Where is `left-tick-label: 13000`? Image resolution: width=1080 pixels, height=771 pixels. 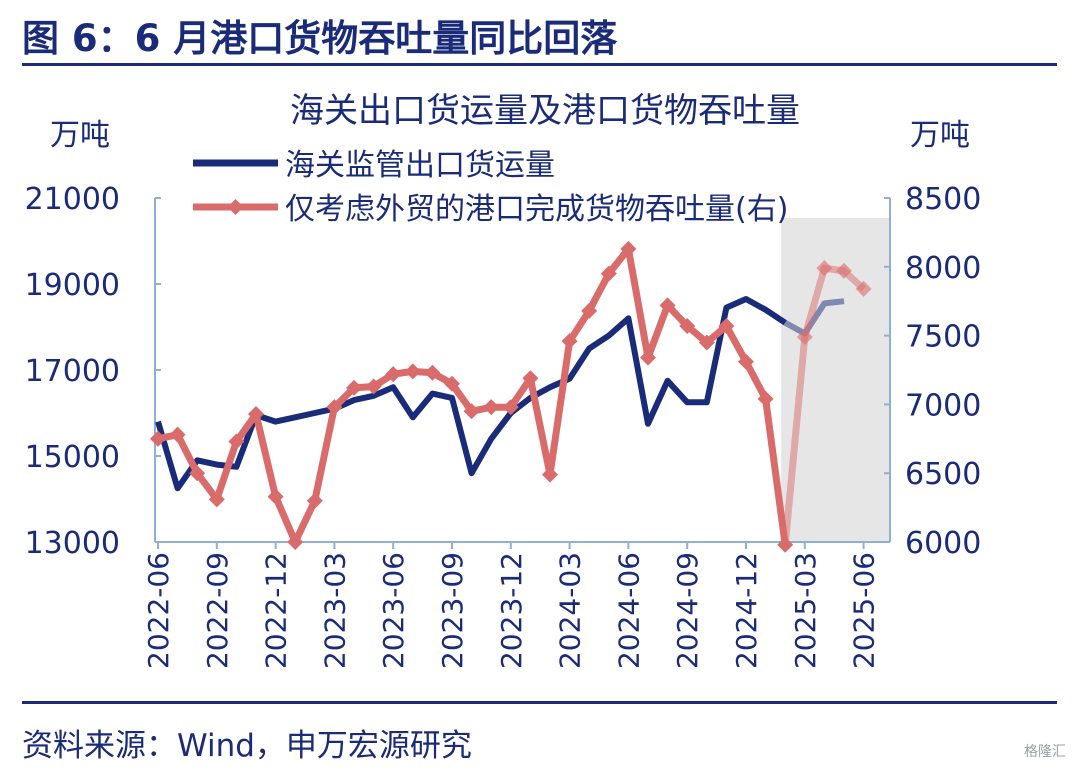
left-tick-label: 13000 is located at coordinates (72, 543).